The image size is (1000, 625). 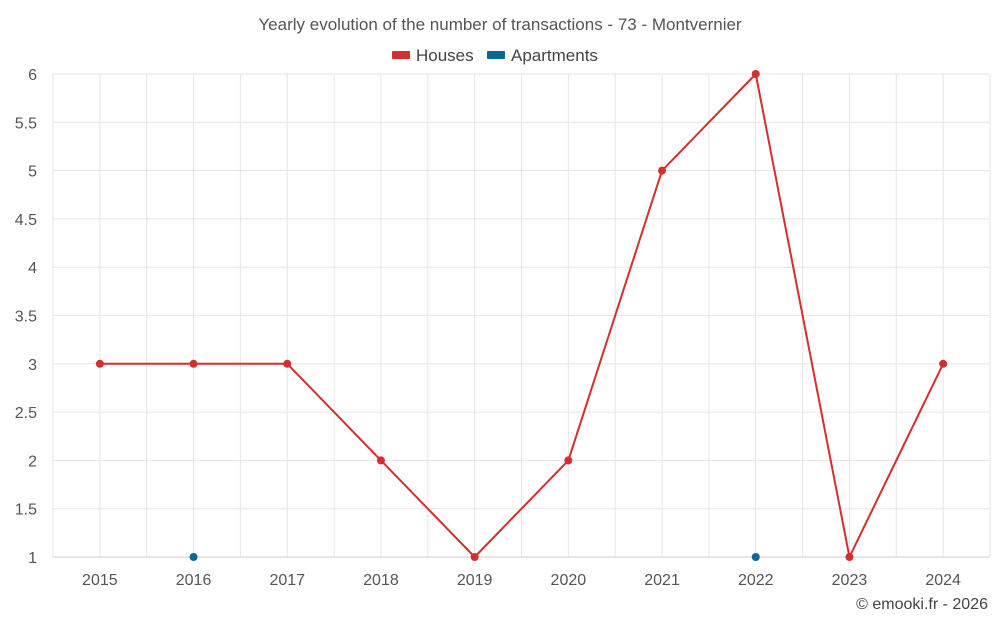 I want to click on y-tick-label: 2.5, so click(x=26, y=413).